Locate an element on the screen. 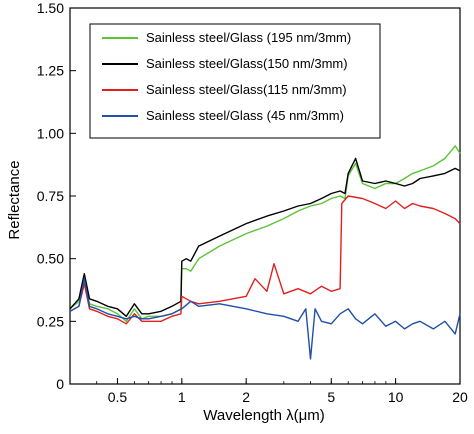 This screenshot has height=434, width=474. y-tick-label-5: 1.25 is located at coordinates (50, 71).